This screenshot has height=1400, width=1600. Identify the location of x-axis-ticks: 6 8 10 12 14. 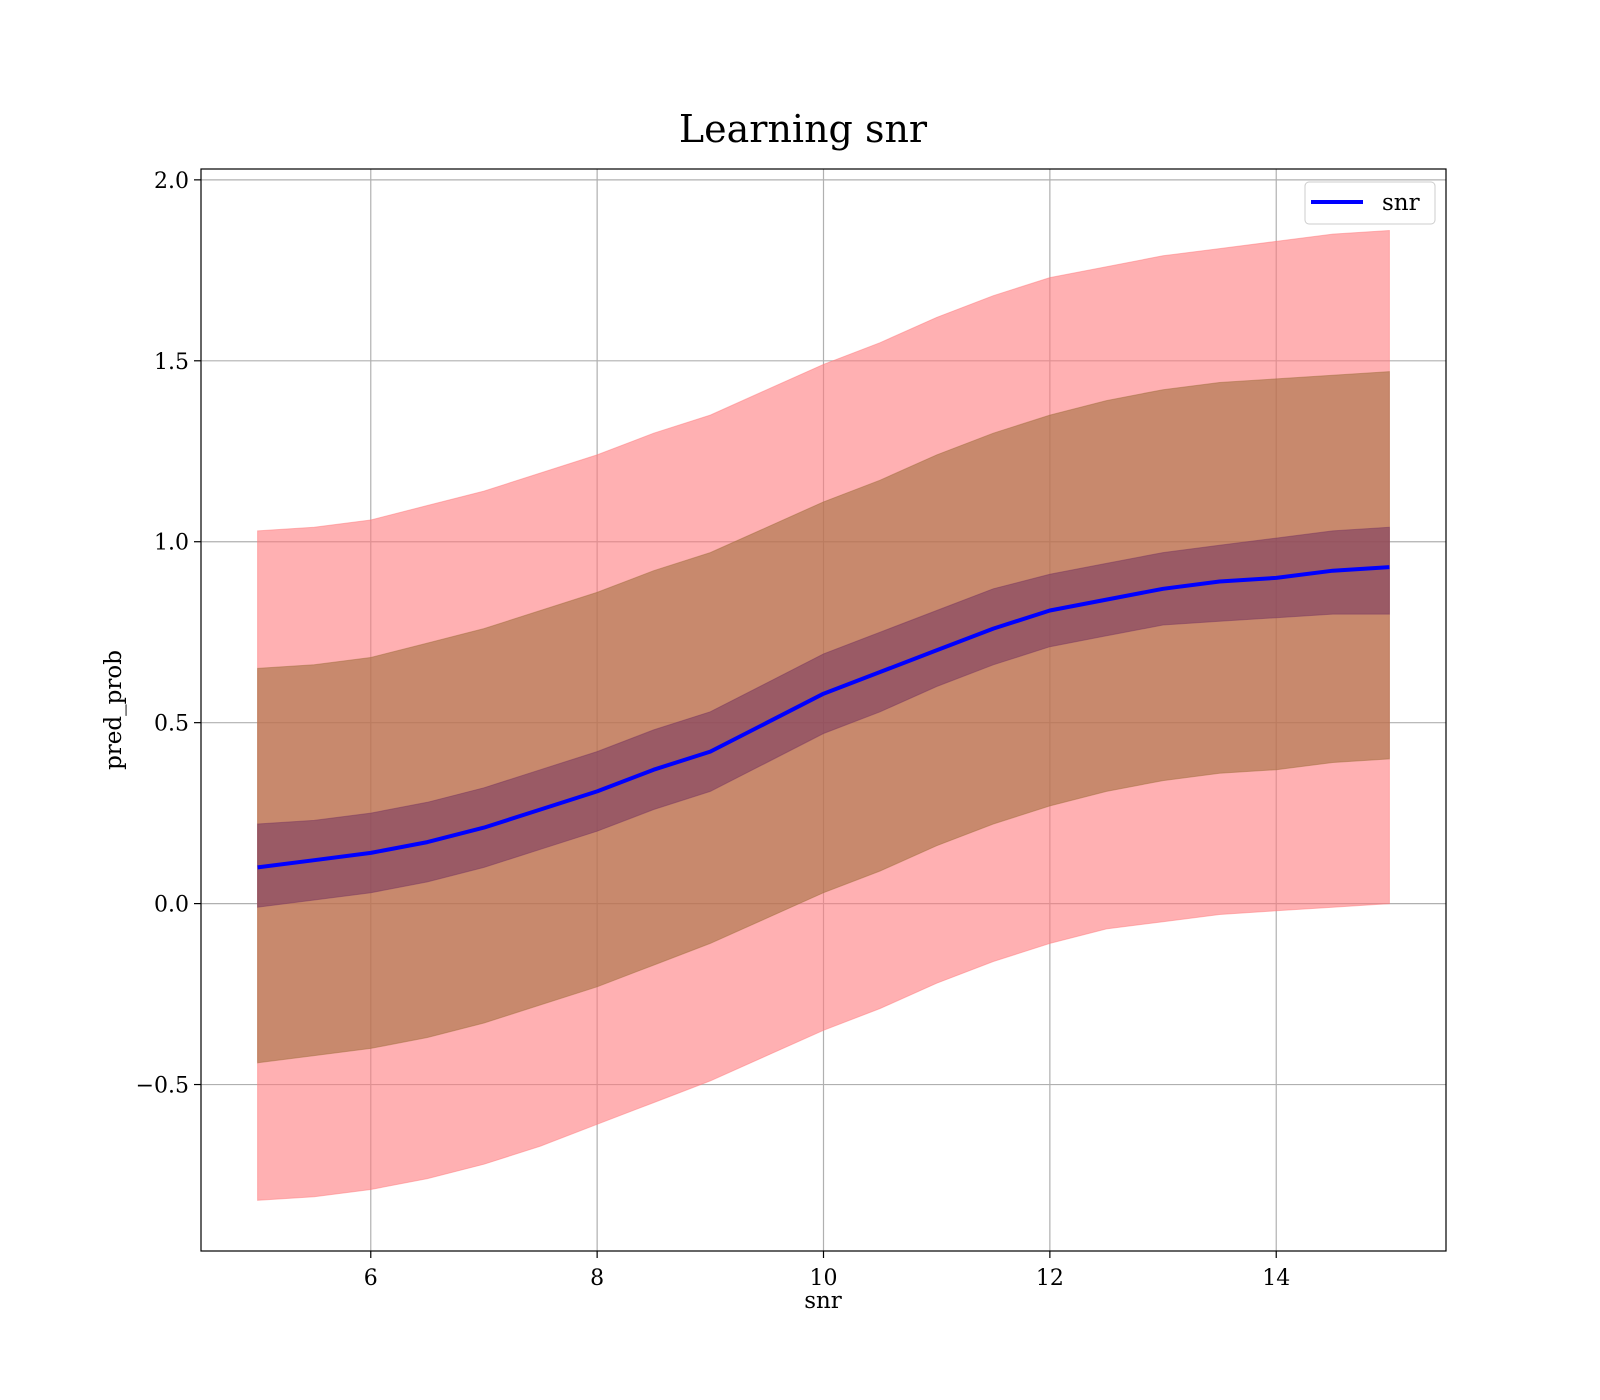
(827, 1271).